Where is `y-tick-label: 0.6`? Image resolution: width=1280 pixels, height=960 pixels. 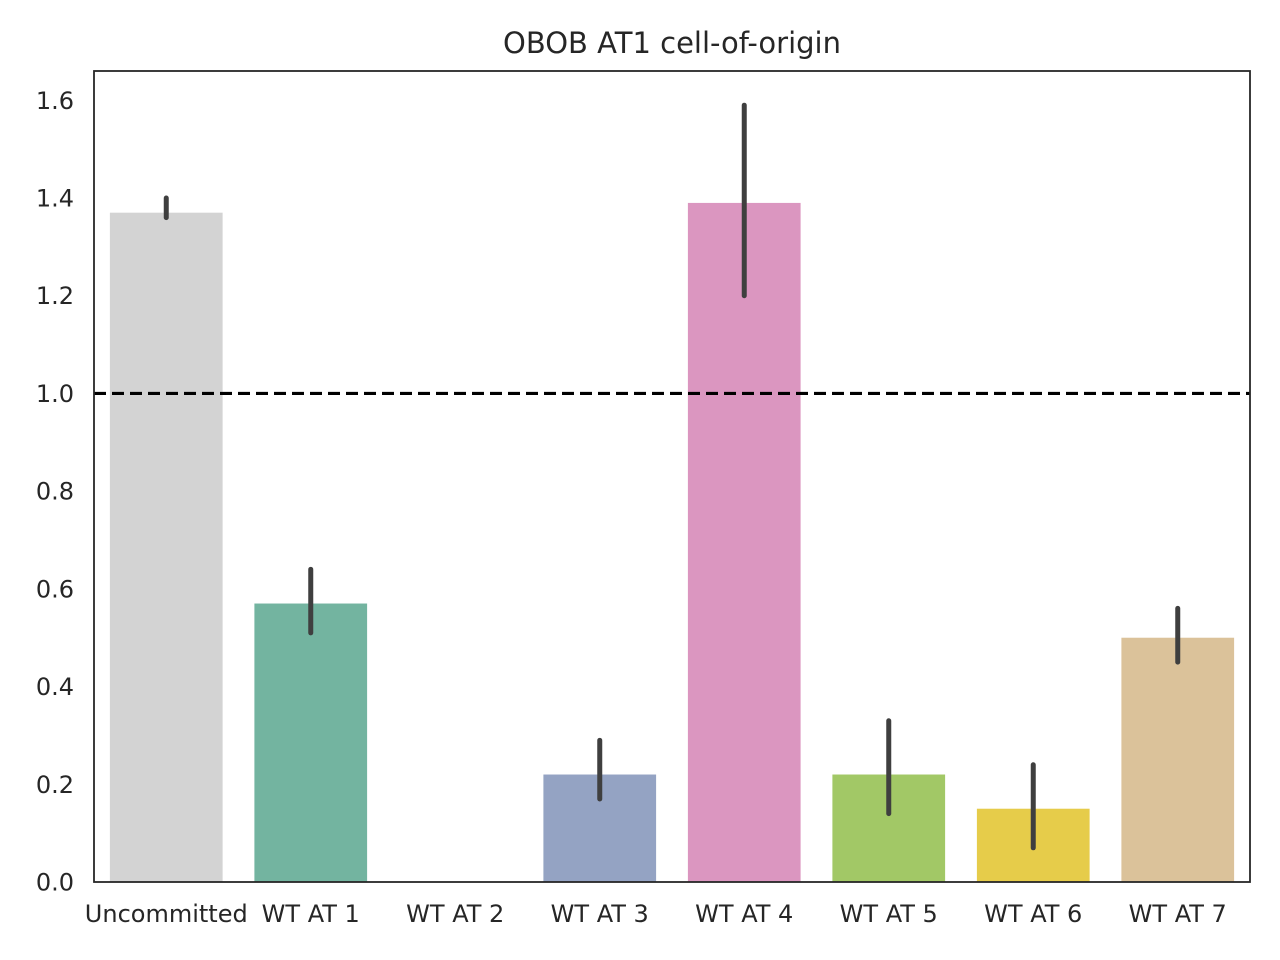 y-tick-label: 0.6 is located at coordinates (55, 589).